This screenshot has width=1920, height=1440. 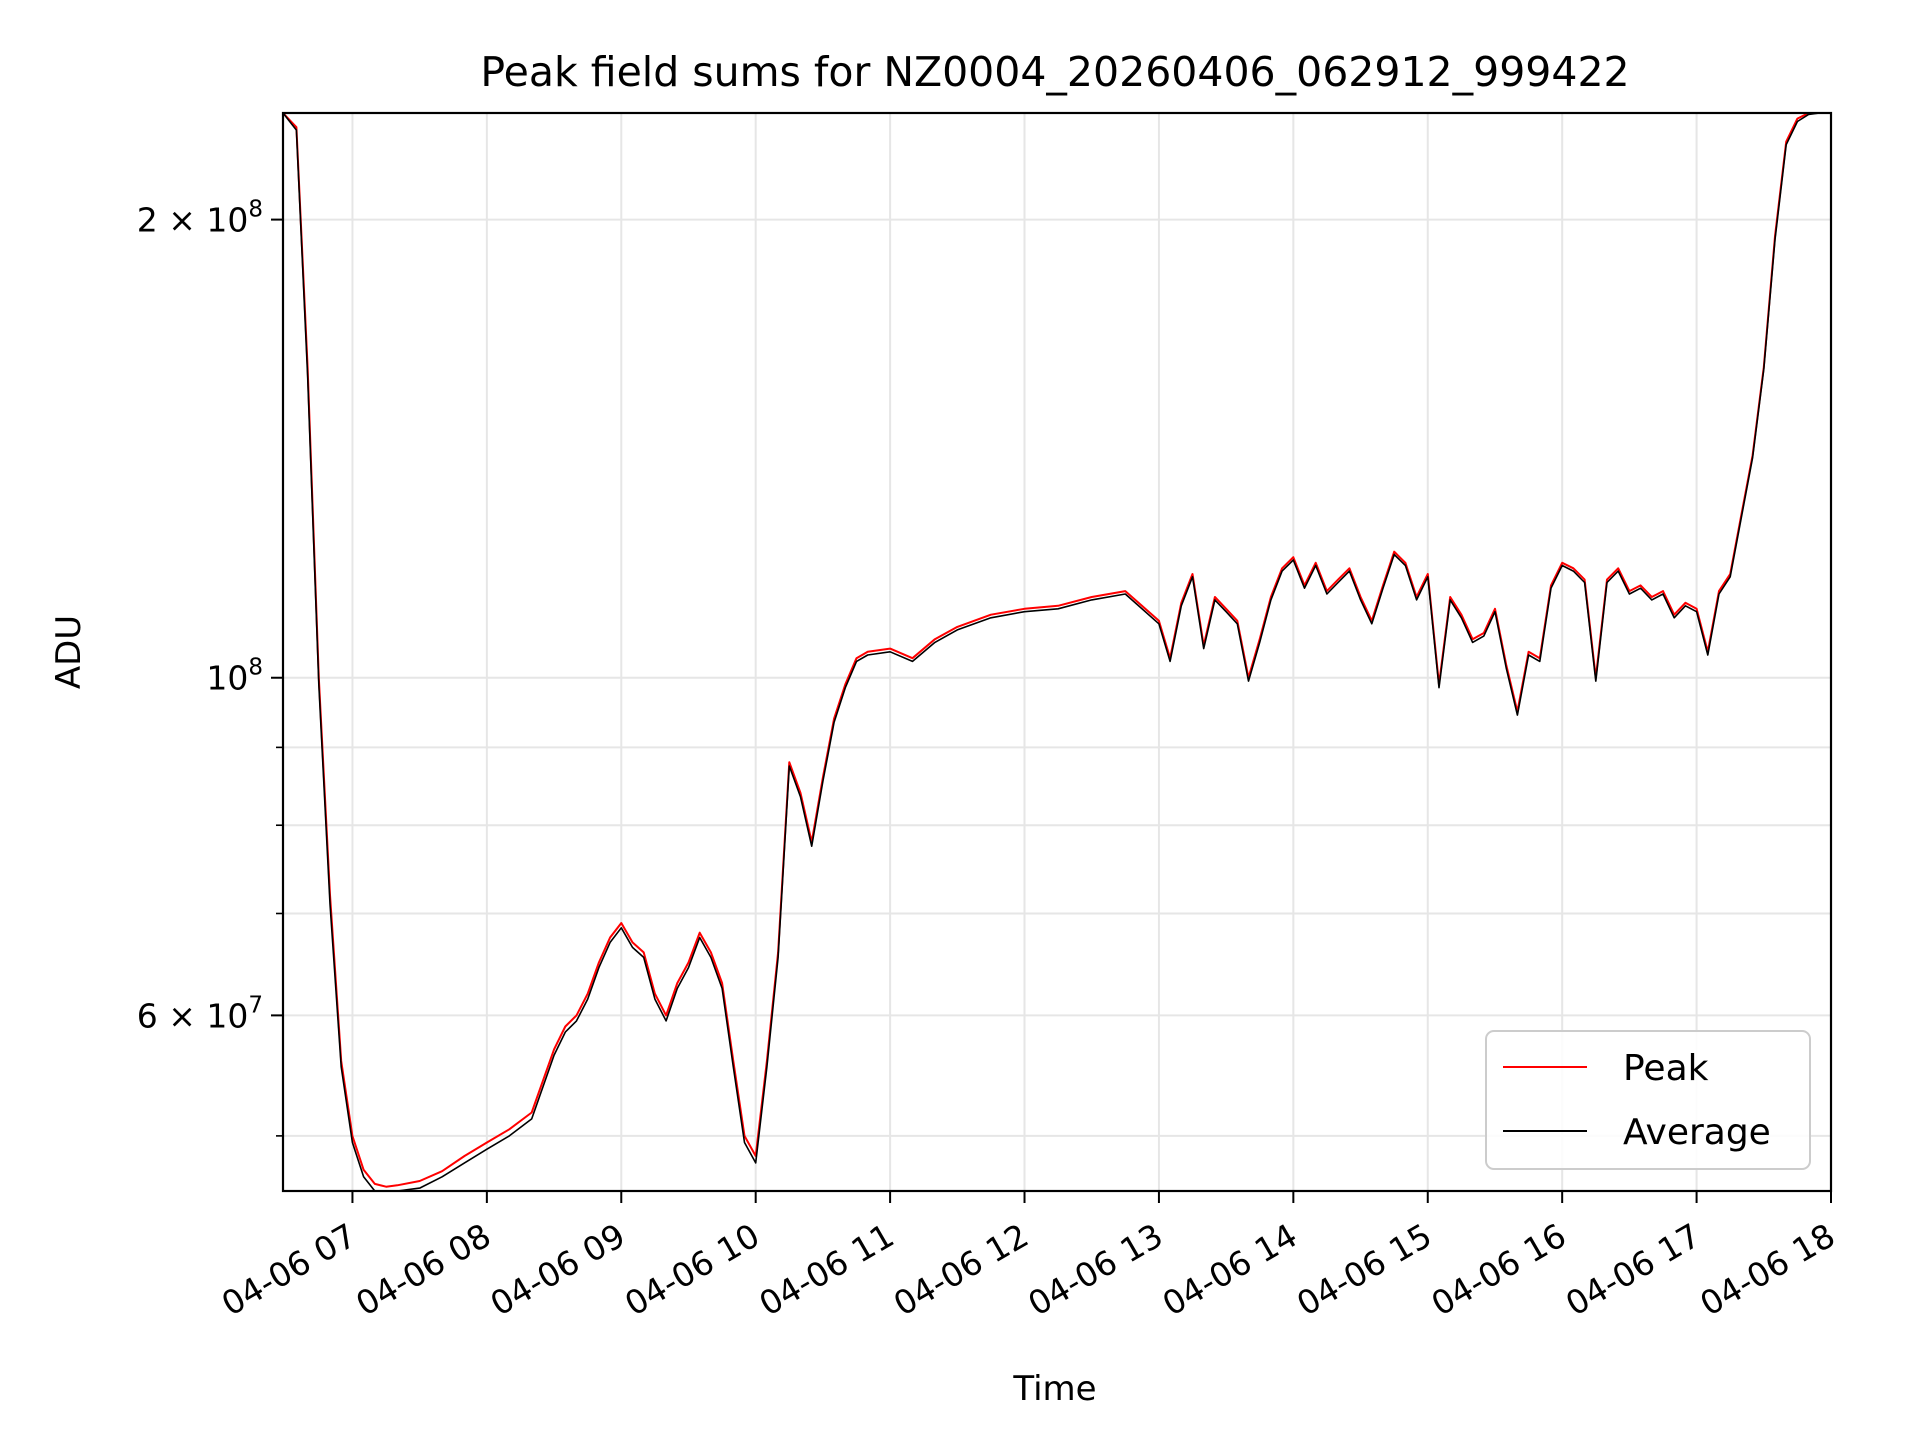 I want to click on y-axis-label: ADU, so click(x=69, y=652).